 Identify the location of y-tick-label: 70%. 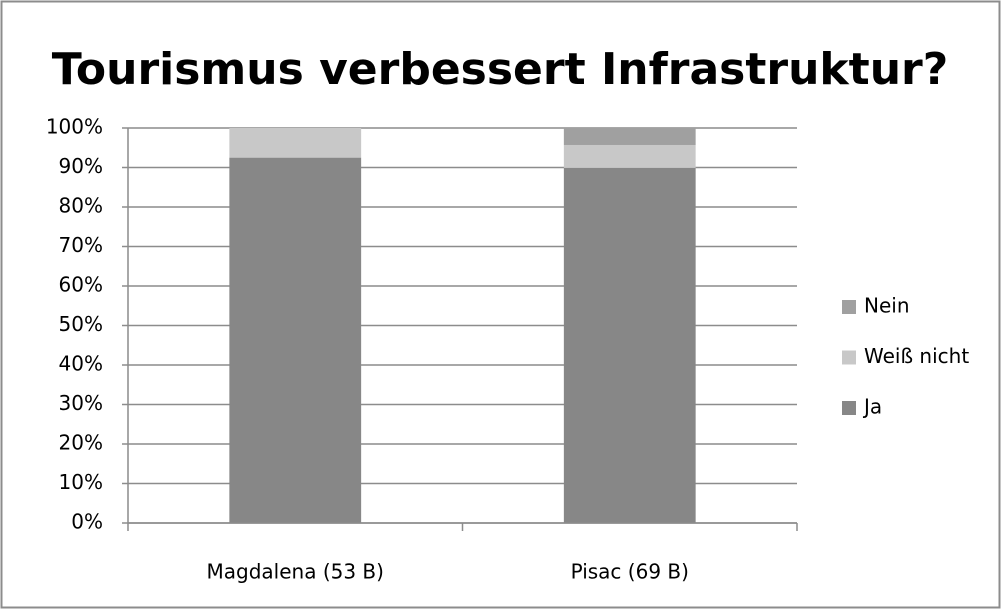
(81, 245).